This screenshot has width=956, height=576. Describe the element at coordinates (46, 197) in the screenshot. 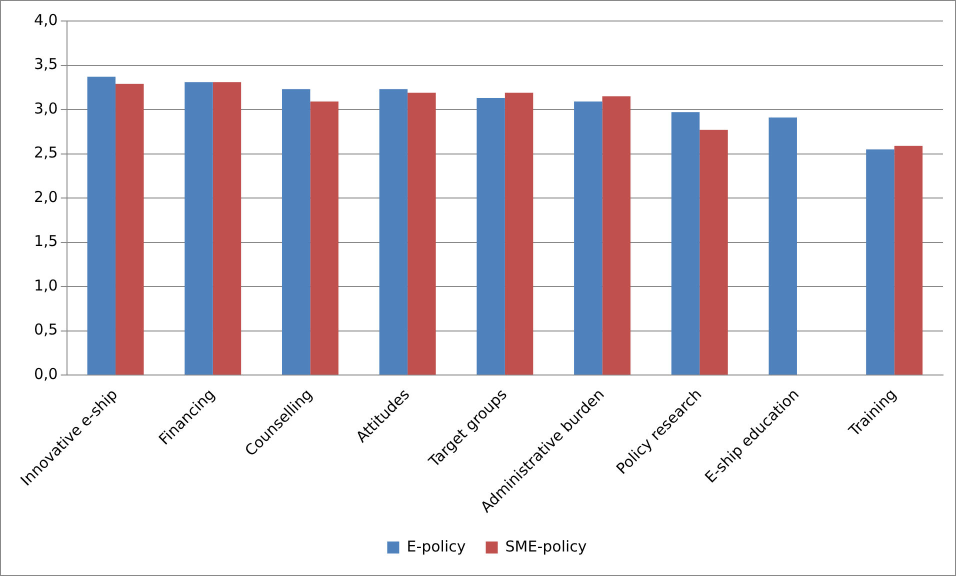

I see `y-tick-label: 2,0` at that location.